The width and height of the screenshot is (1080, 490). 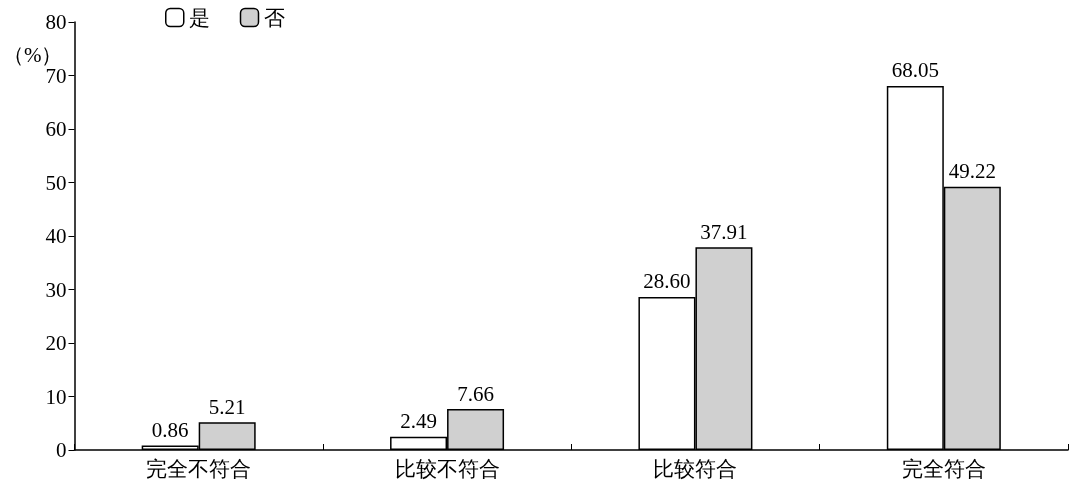 What do you see at coordinates (56, 289) in the screenshot?
I see `y-tick-label: 30` at bounding box center [56, 289].